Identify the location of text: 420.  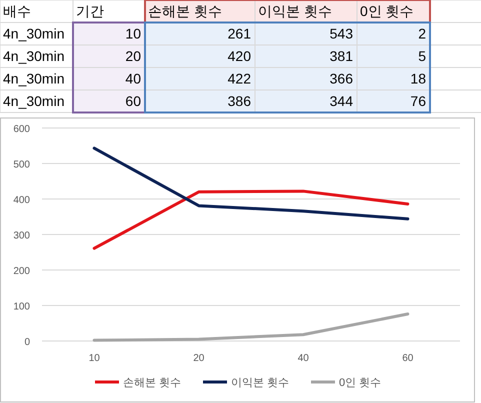
(240, 56).